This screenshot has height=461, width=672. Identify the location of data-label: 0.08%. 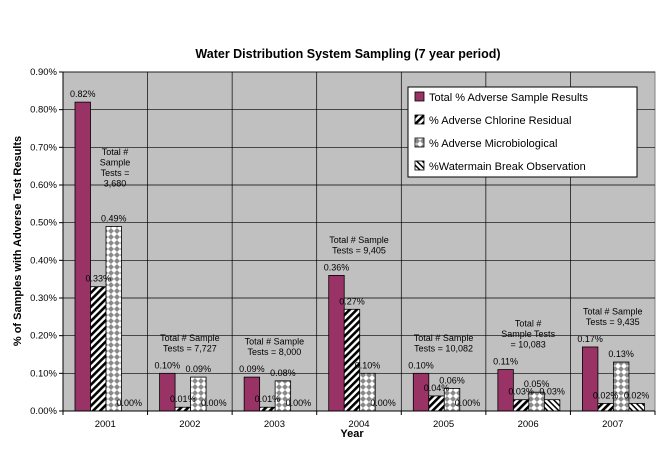
(283, 373).